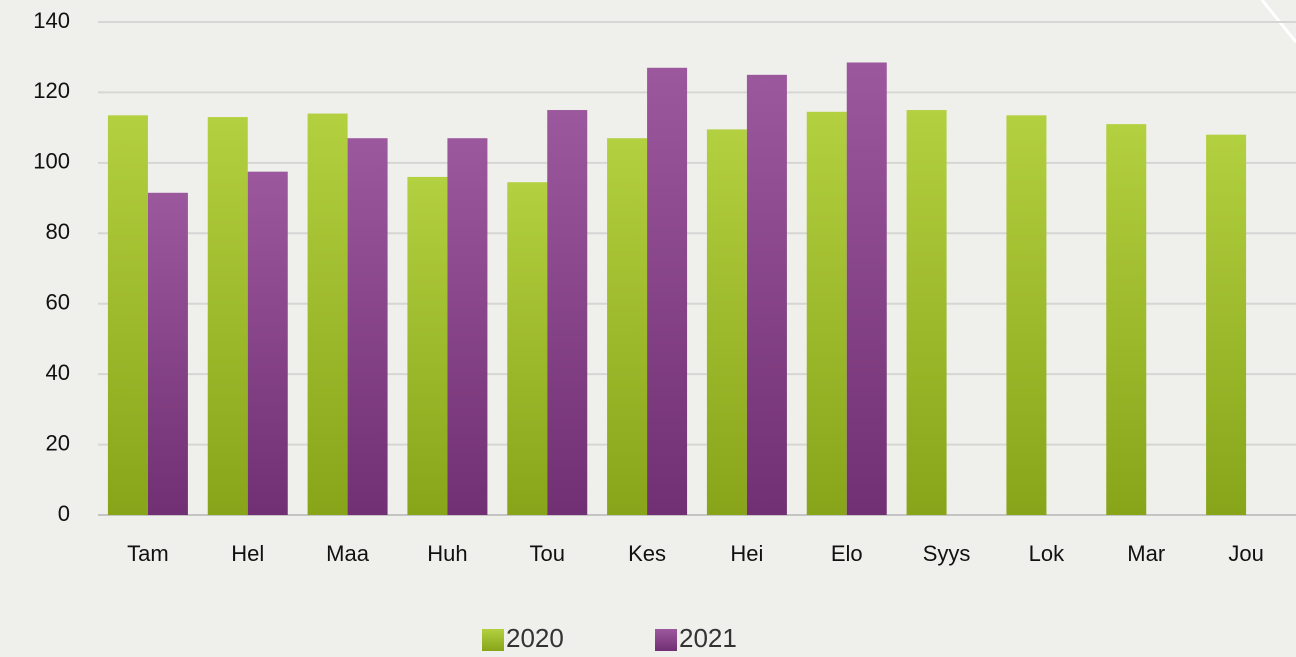 The height and width of the screenshot is (657, 1296). What do you see at coordinates (58, 372) in the screenshot?
I see `y-tick-label: 40` at bounding box center [58, 372].